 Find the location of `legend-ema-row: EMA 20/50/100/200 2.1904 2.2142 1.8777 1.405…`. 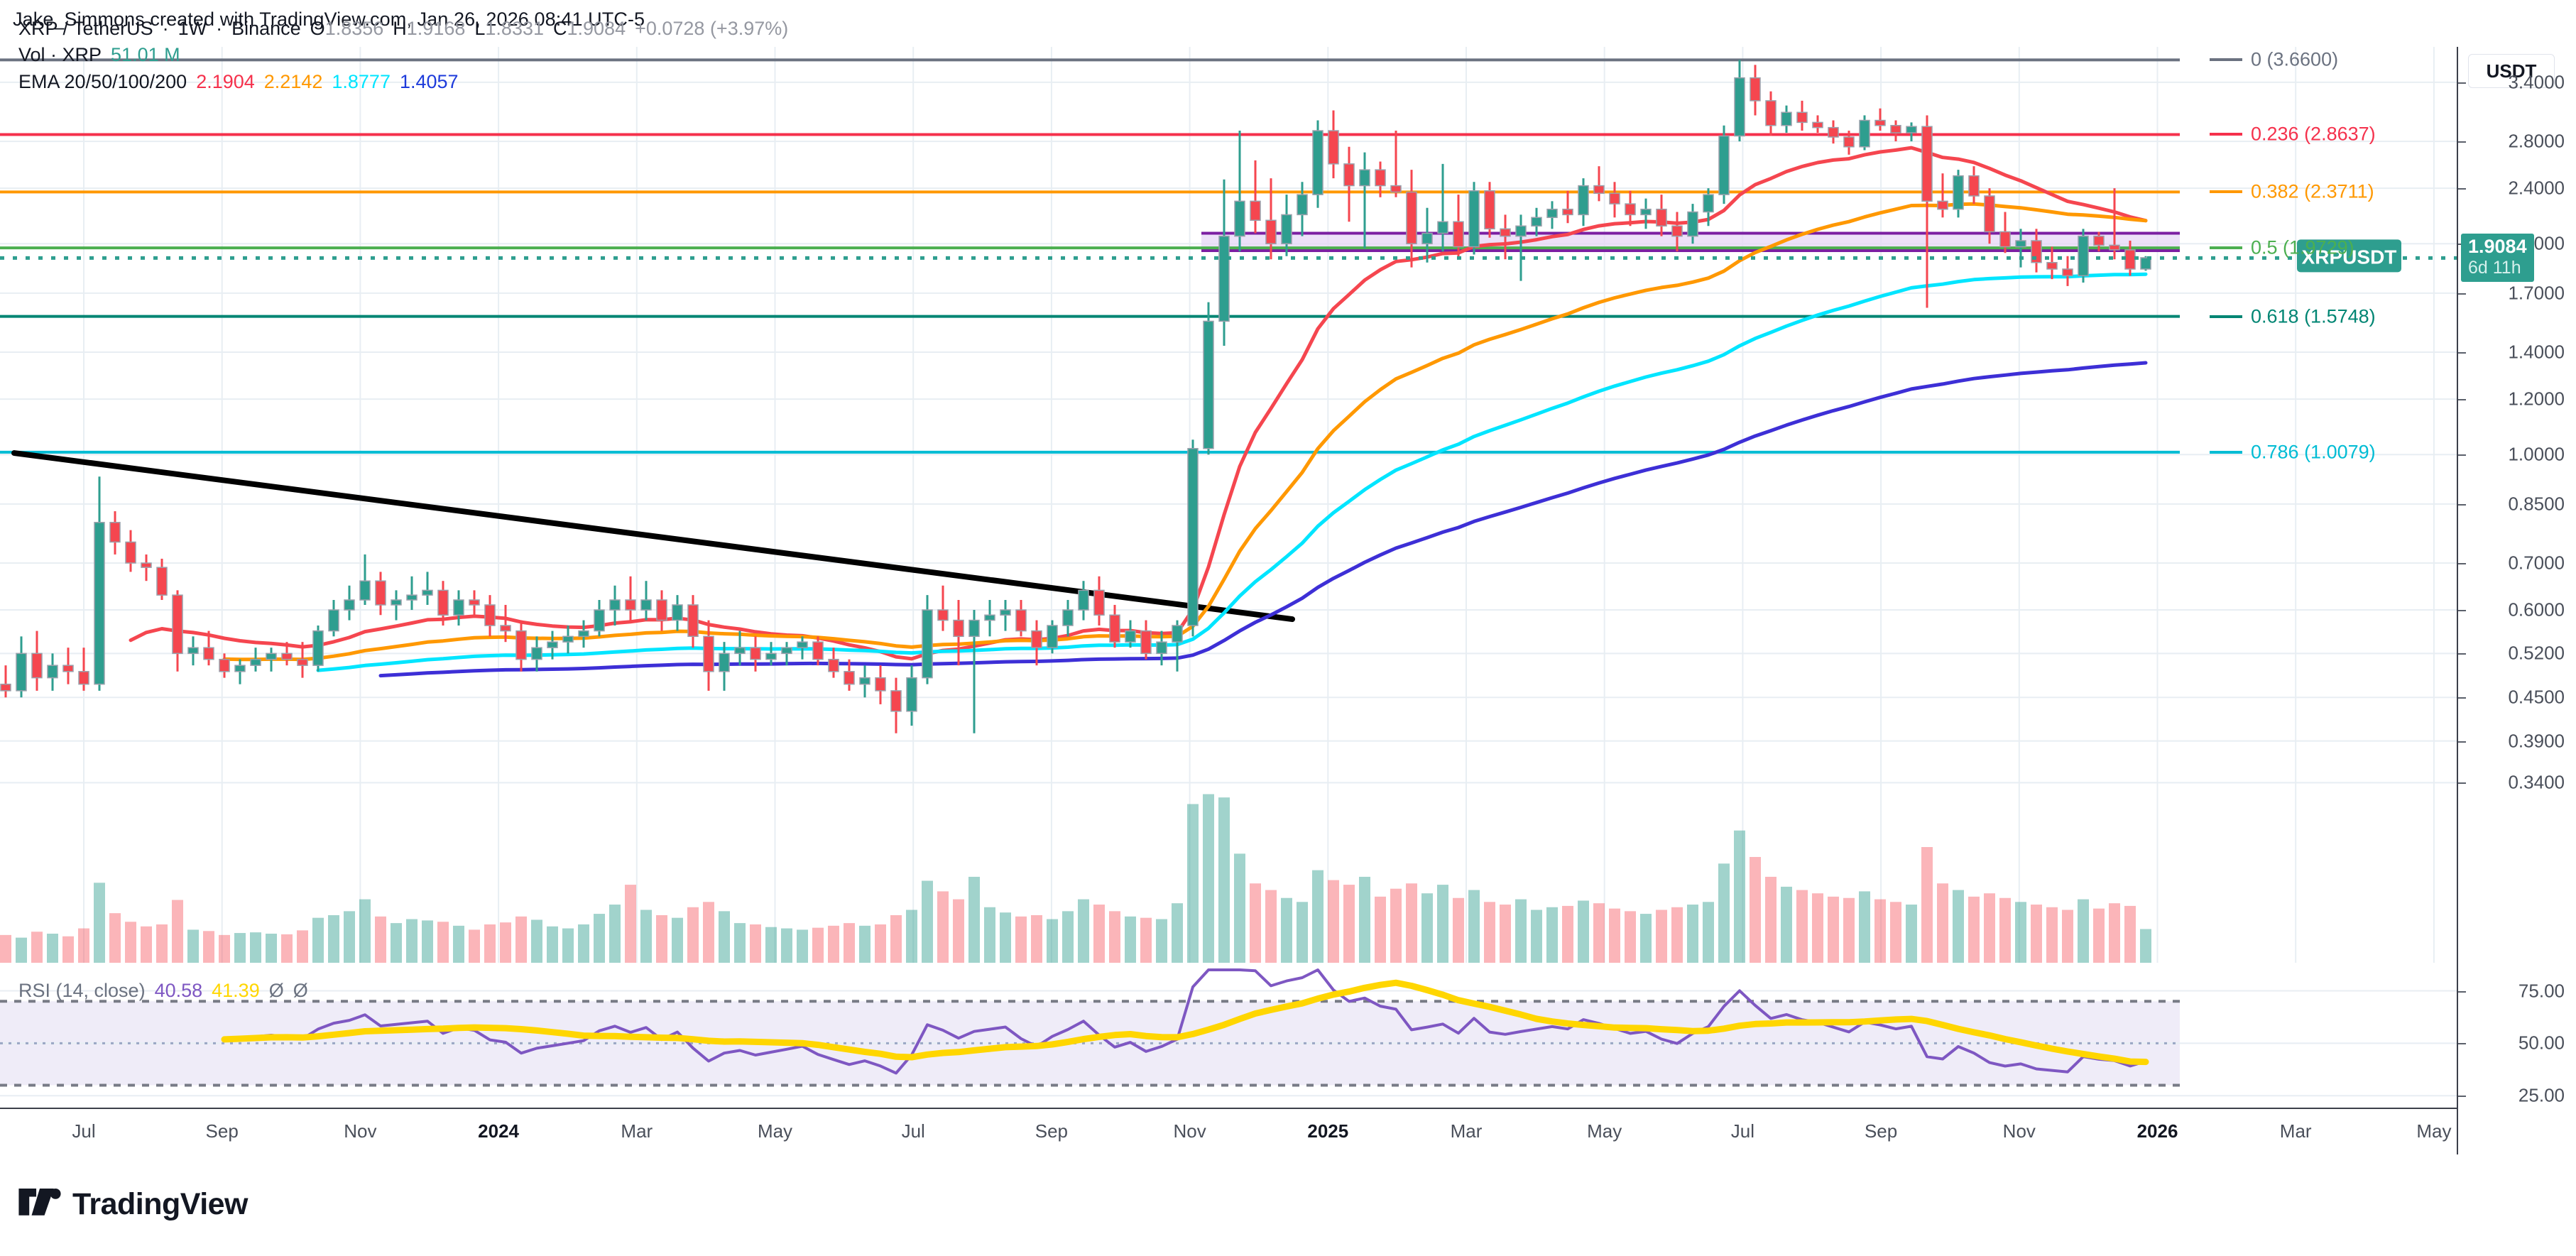

legend-ema-row: EMA 20/50/100/200 2.1904 2.2142 1.8777 1.405… is located at coordinates (403, 82).